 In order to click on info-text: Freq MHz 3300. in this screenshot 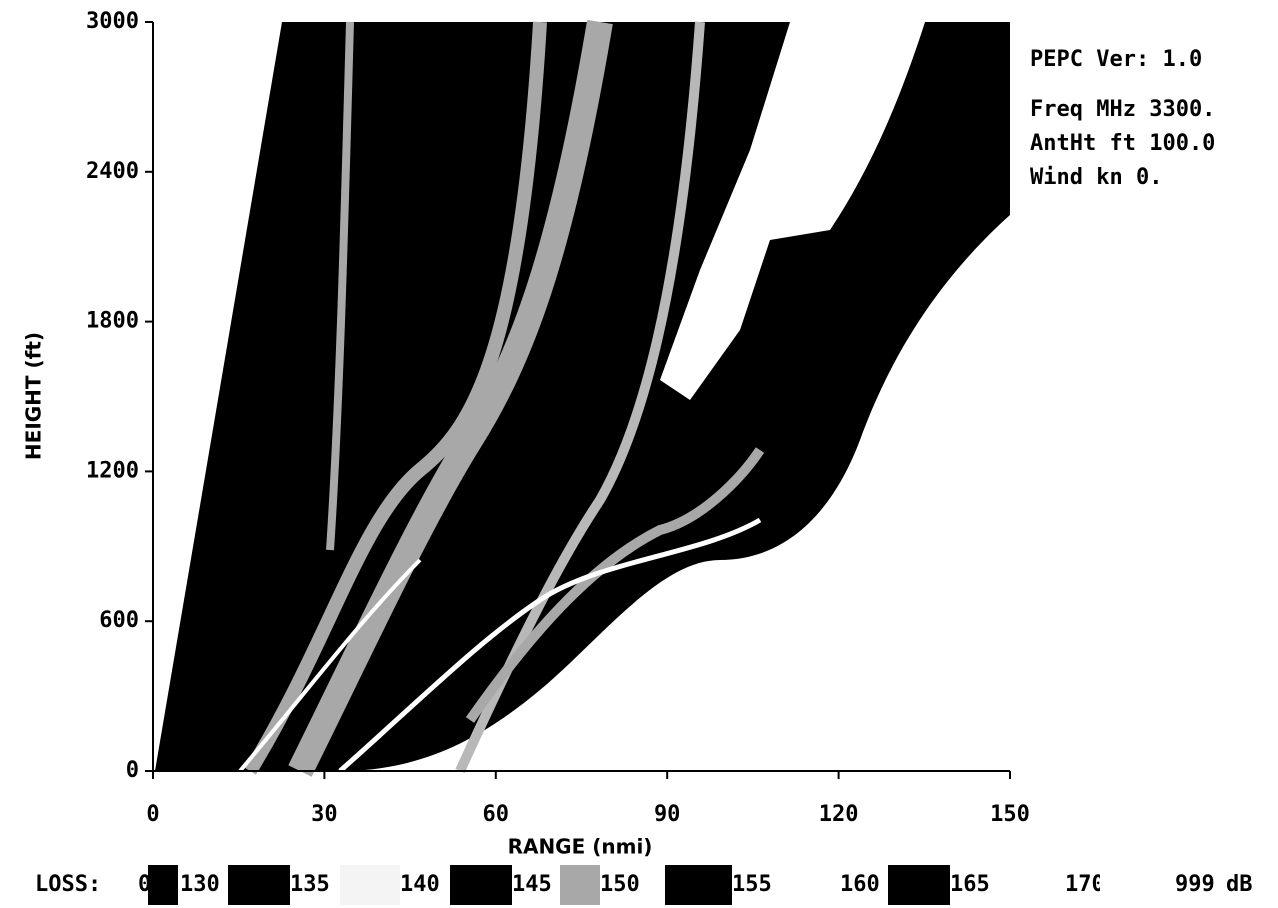, I will do `click(1122, 109)`.